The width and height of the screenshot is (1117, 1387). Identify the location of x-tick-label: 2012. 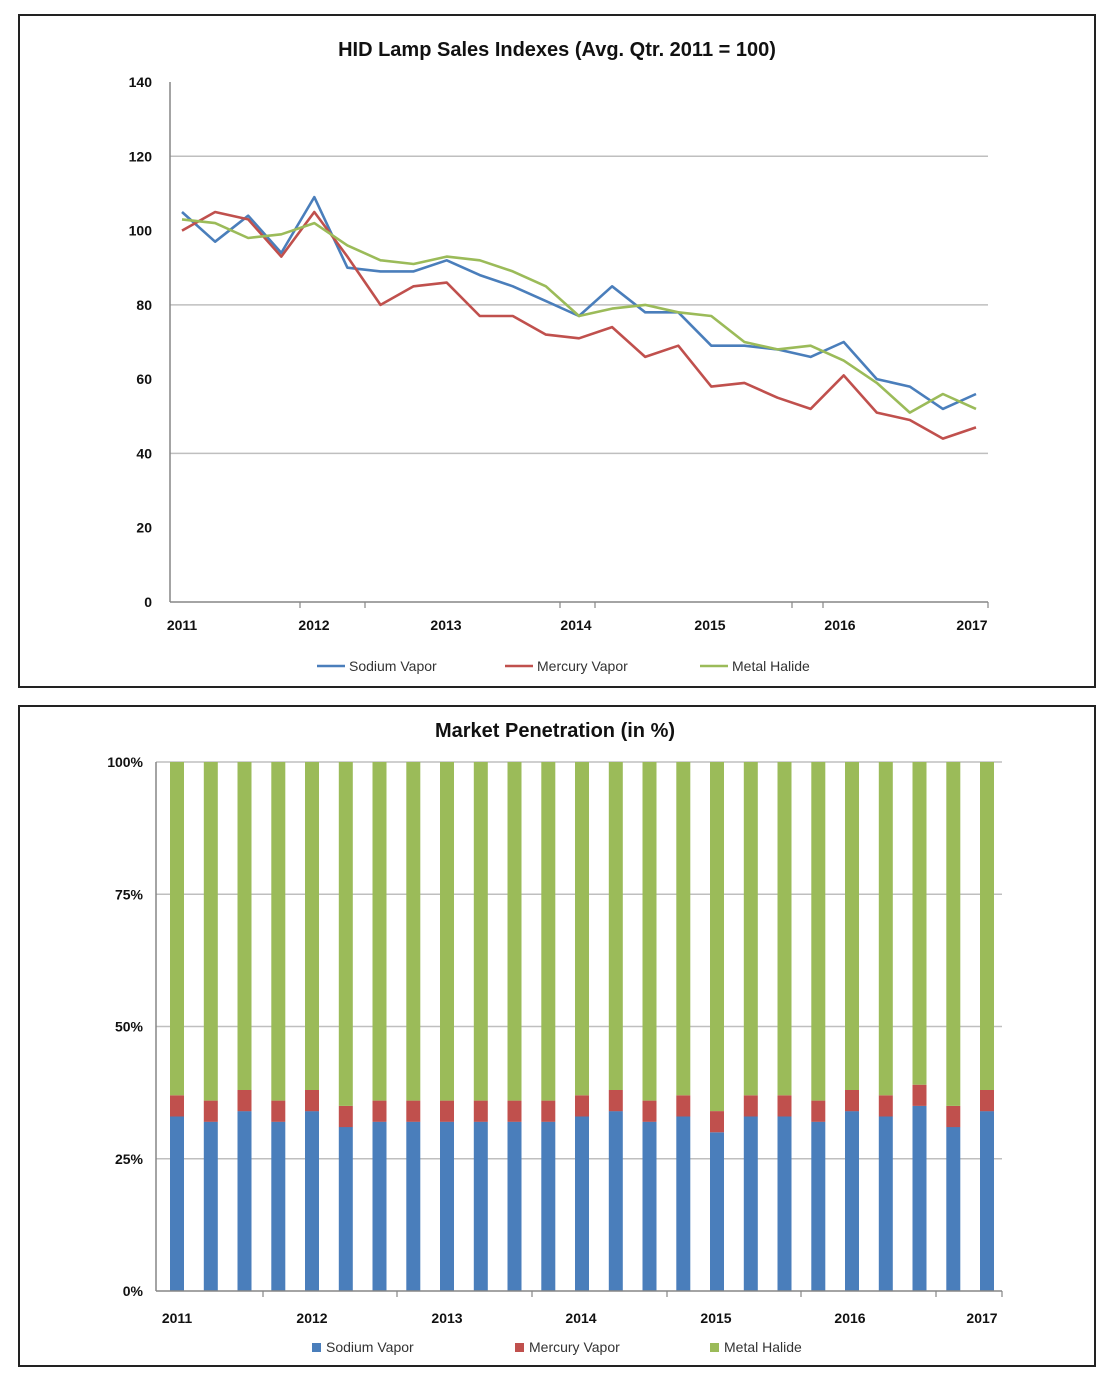
(311, 1318).